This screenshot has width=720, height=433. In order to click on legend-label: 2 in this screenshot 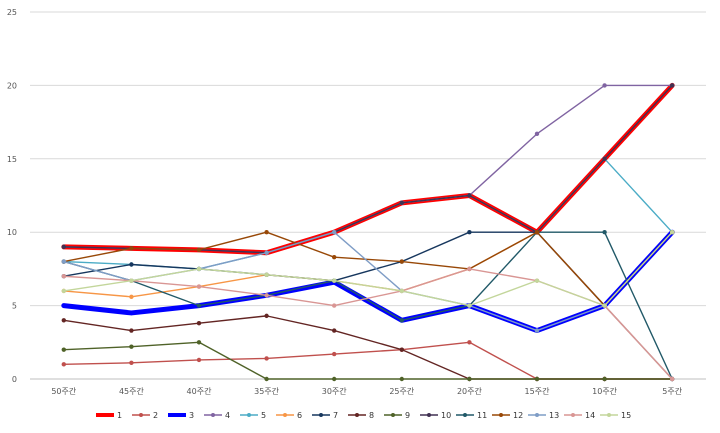, I will do `click(155, 415)`.